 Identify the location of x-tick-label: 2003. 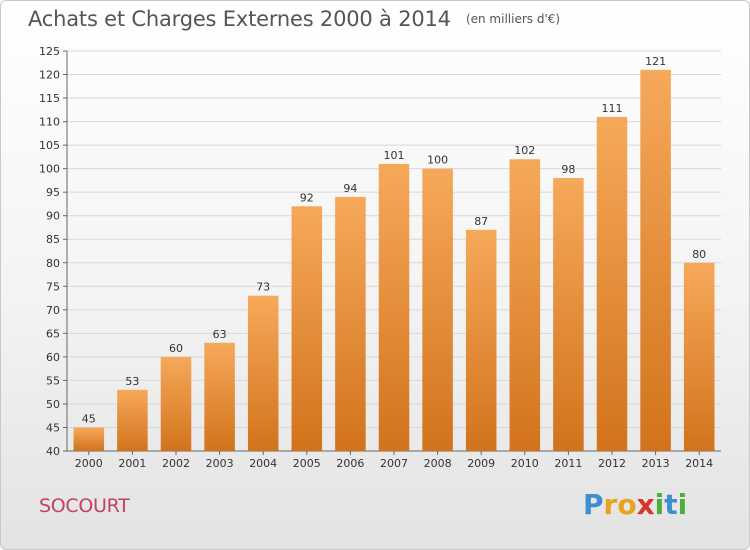
(220, 463).